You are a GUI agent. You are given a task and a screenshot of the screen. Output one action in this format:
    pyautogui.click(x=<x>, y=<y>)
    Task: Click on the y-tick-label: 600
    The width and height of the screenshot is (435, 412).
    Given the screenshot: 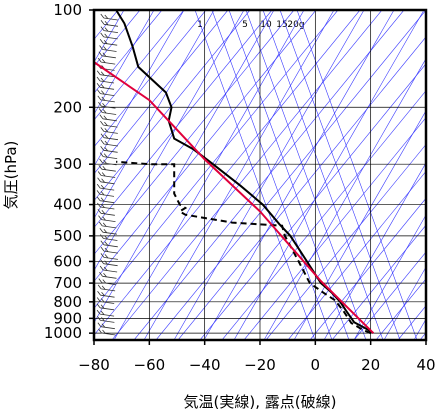 What is the action you would take?
    pyautogui.click(x=67, y=261)
    